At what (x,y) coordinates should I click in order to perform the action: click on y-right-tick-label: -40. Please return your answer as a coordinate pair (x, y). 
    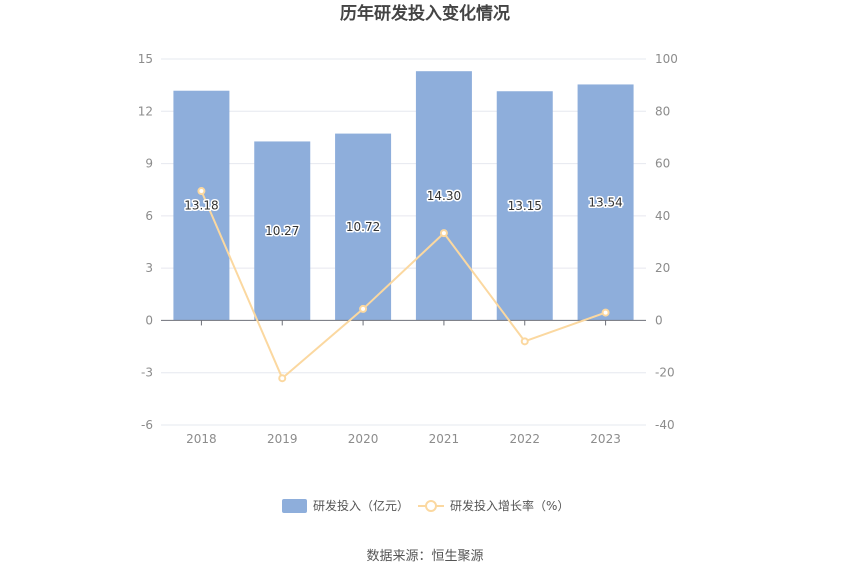
    Looking at the image, I should click on (665, 425).